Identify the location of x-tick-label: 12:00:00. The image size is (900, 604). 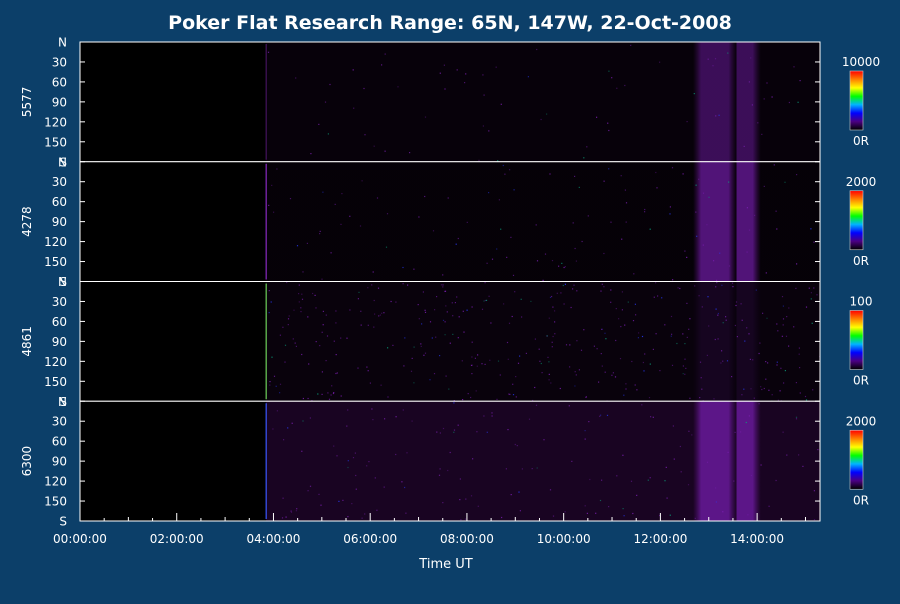
(660, 539).